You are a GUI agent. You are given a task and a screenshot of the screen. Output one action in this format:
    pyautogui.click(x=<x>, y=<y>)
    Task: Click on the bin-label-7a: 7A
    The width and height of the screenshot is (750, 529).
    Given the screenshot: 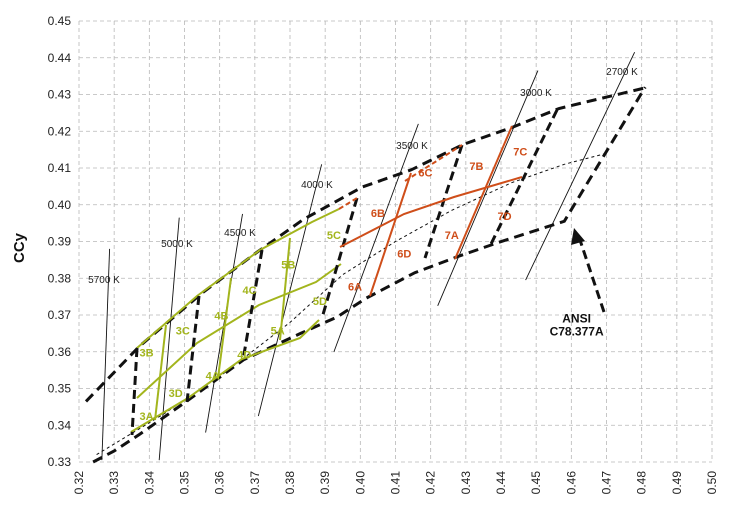 What is the action you would take?
    pyautogui.click(x=452, y=236)
    